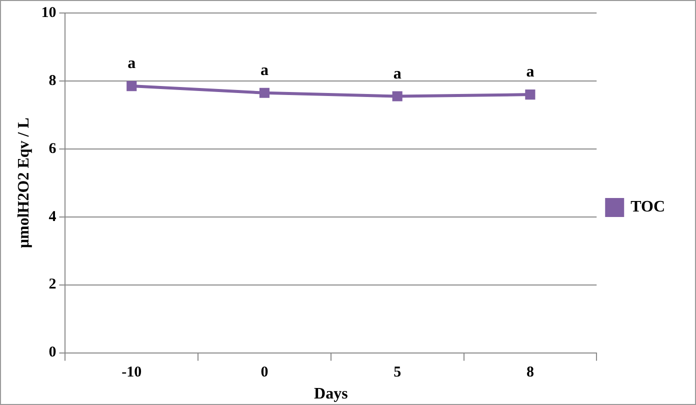 The image size is (696, 405). What do you see at coordinates (52, 284) in the screenshot?
I see `y-tick-label: 2` at bounding box center [52, 284].